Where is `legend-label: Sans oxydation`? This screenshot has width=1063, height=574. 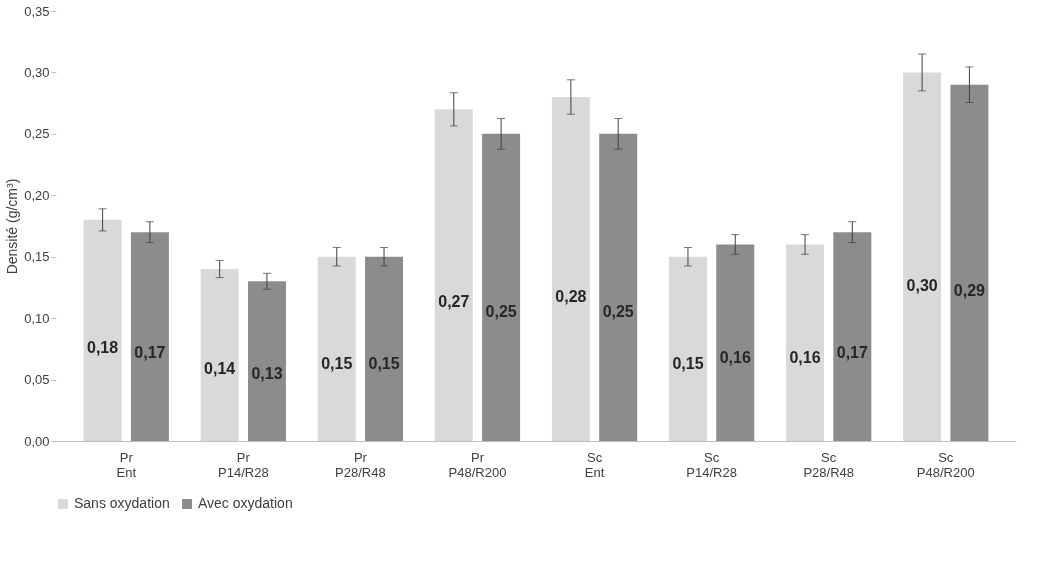
legend-label: Sans oxydation is located at coordinates (122, 503).